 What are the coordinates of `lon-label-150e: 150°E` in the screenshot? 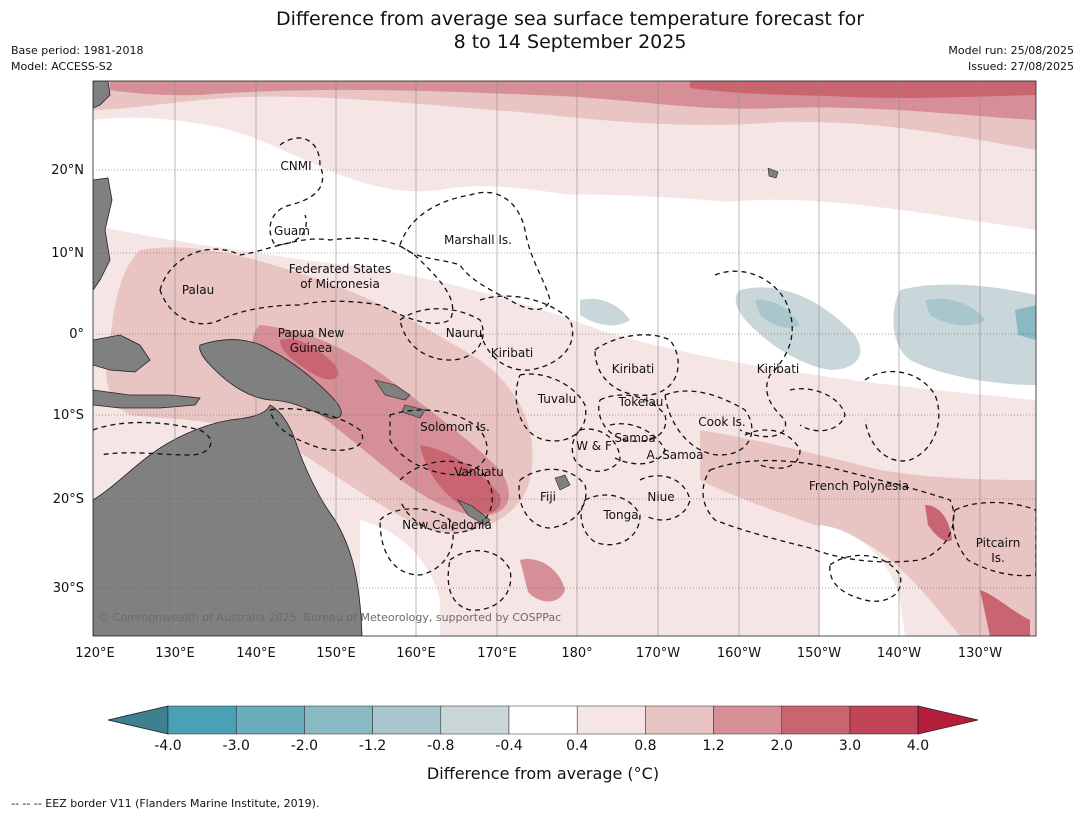 It's located at (336, 653).